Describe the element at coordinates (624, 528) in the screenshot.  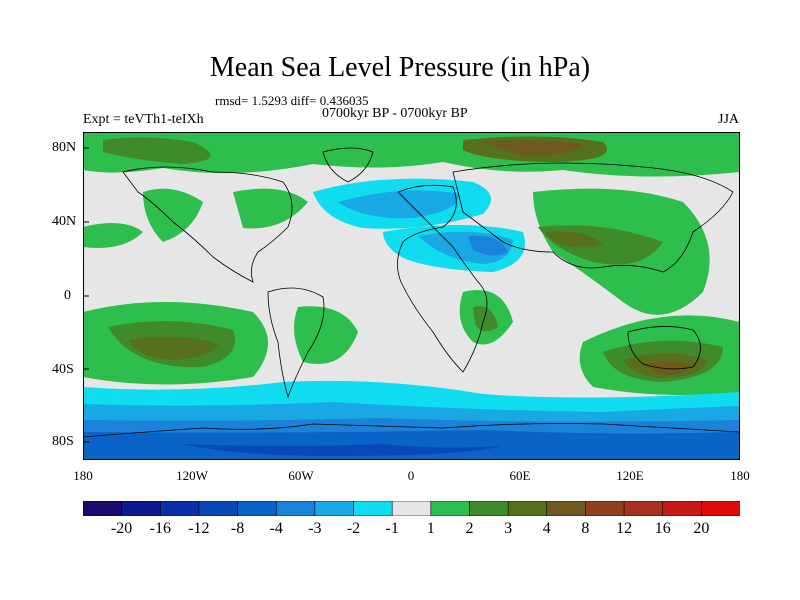
I see `colorbar-tick-label: 12` at that location.